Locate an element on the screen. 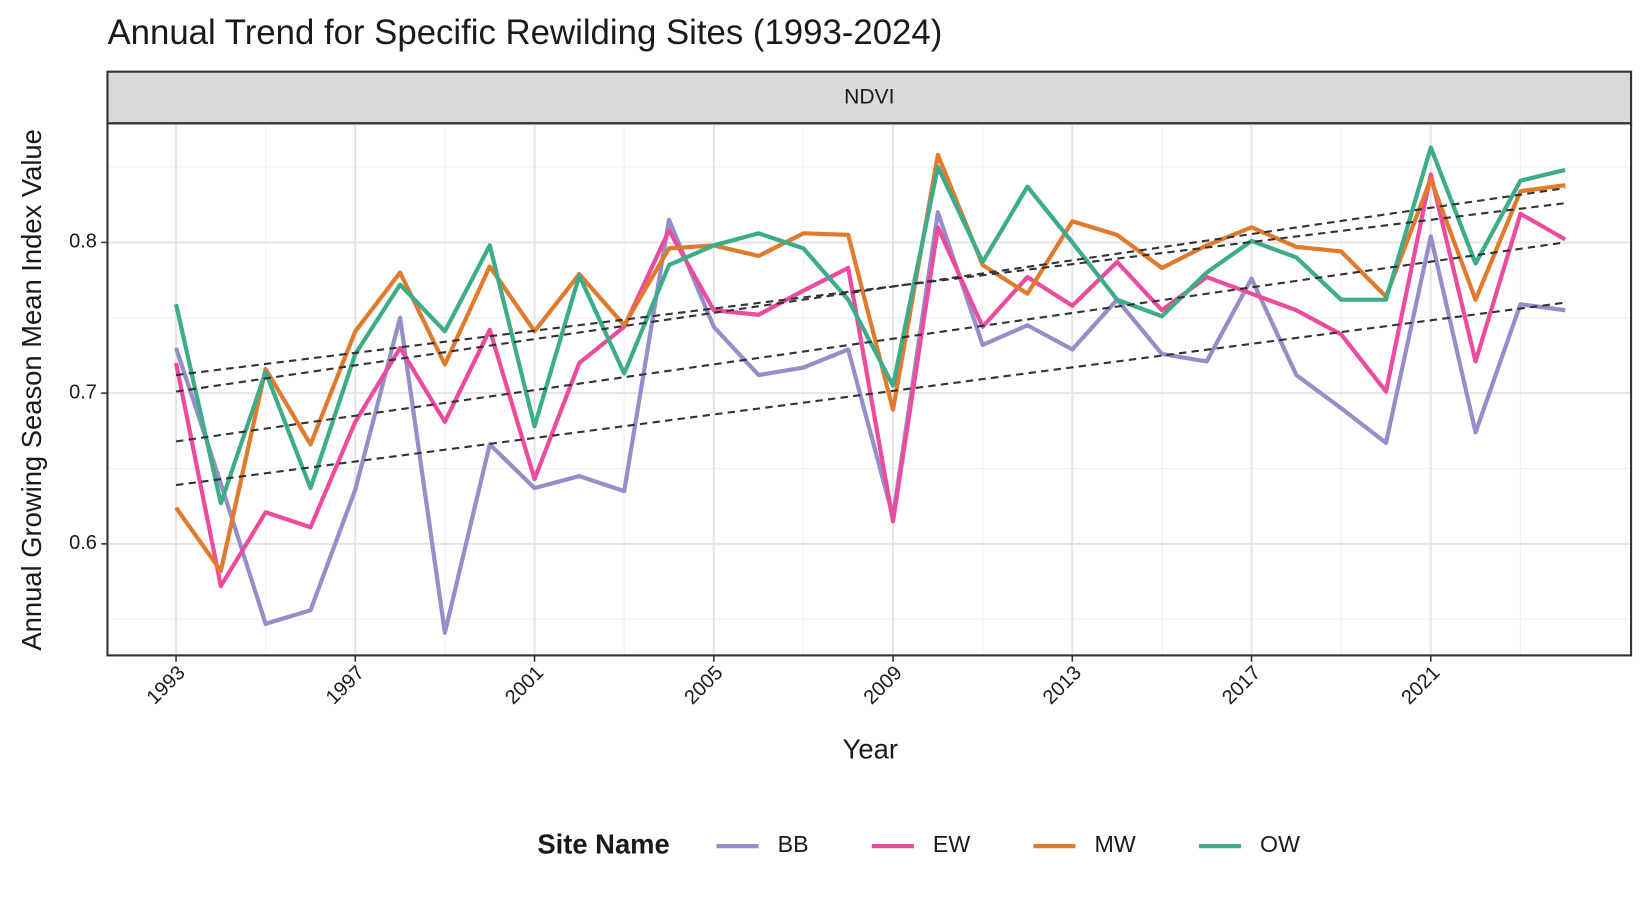 Image resolution: width=1649 pixels, height=902 pixels. legend-label: MW is located at coordinates (1115, 844).